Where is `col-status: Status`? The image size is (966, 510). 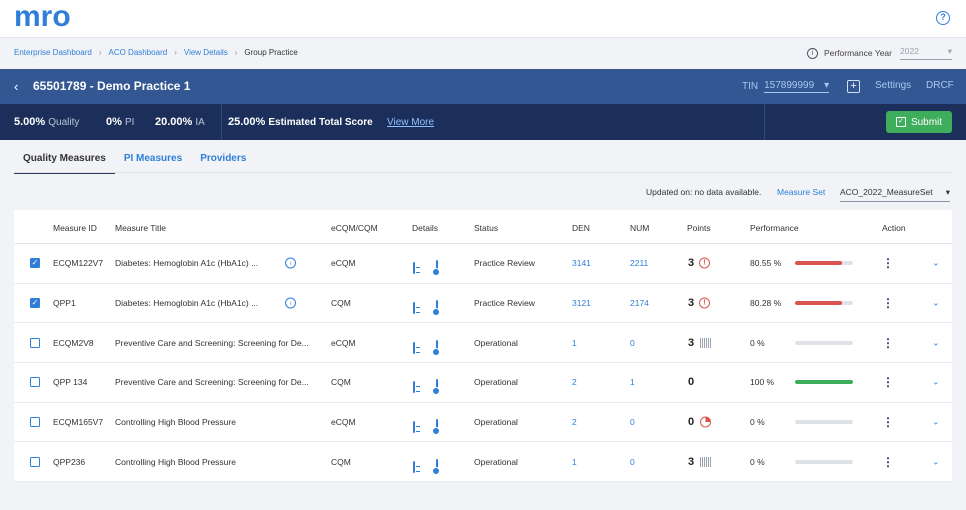
col-status: Status is located at coordinates (486, 228).